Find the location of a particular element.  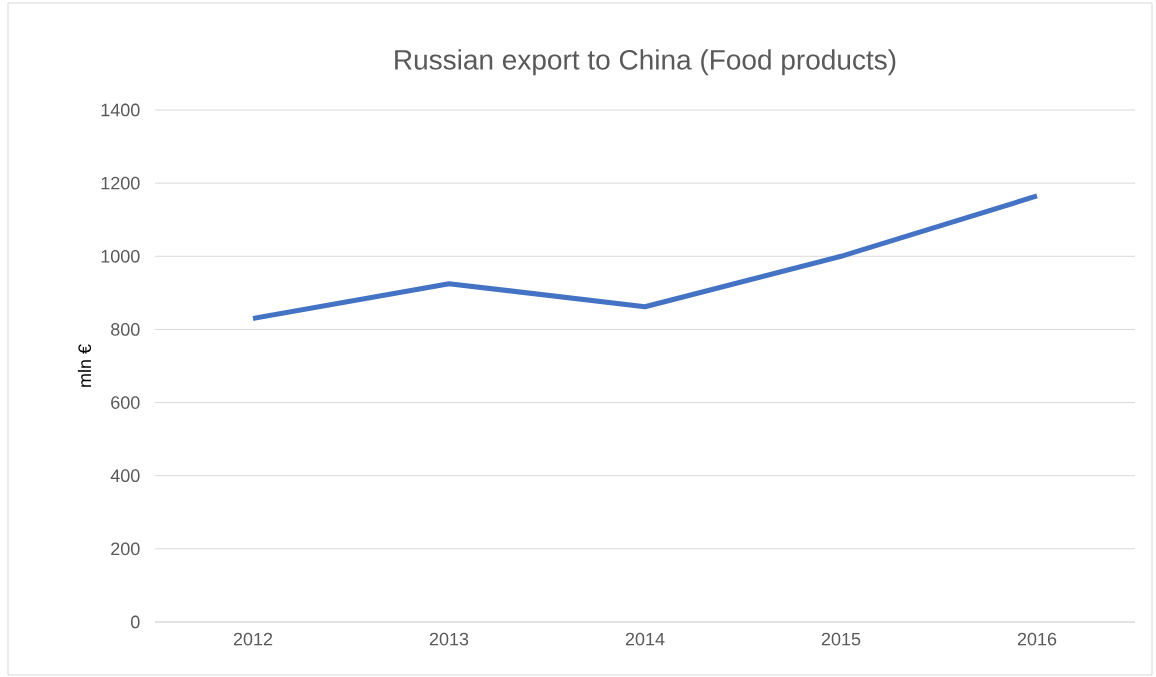

y-tick-label: 0 is located at coordinates (135, 622).